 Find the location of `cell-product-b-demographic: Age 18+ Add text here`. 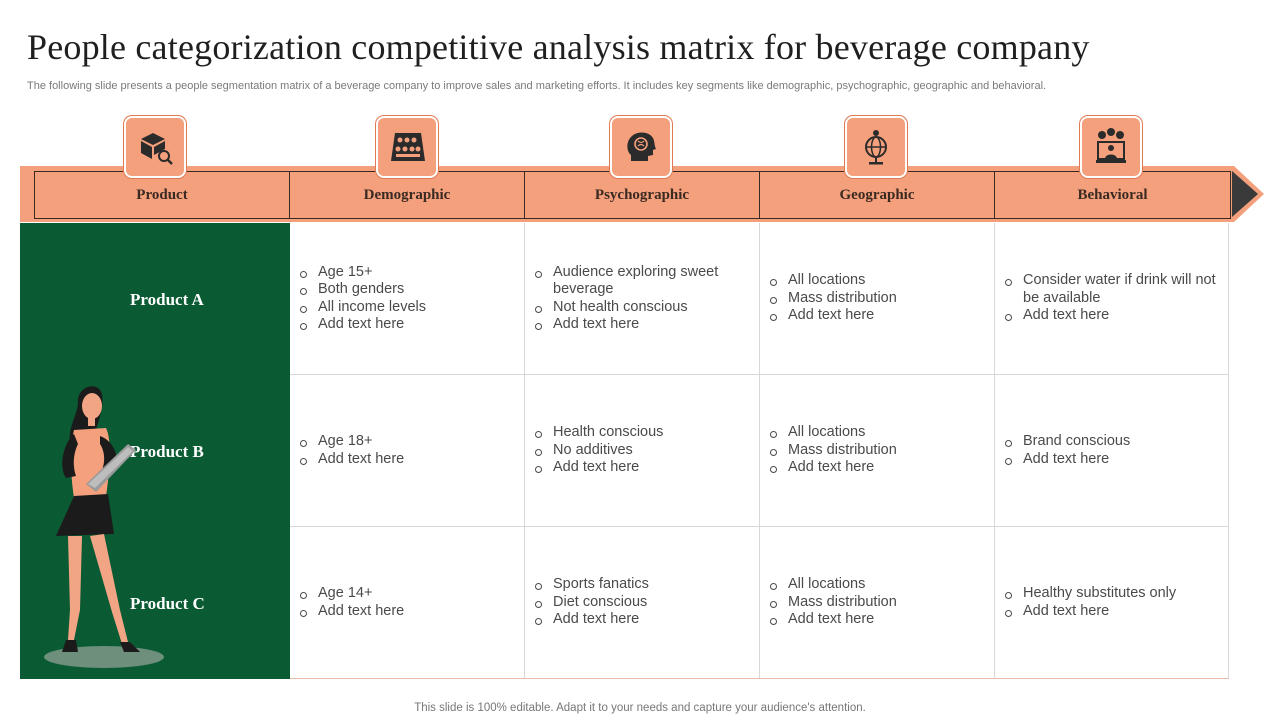

cell-product-b-demographic: Age 18+ Add text here is located at coordinates (407, 451).